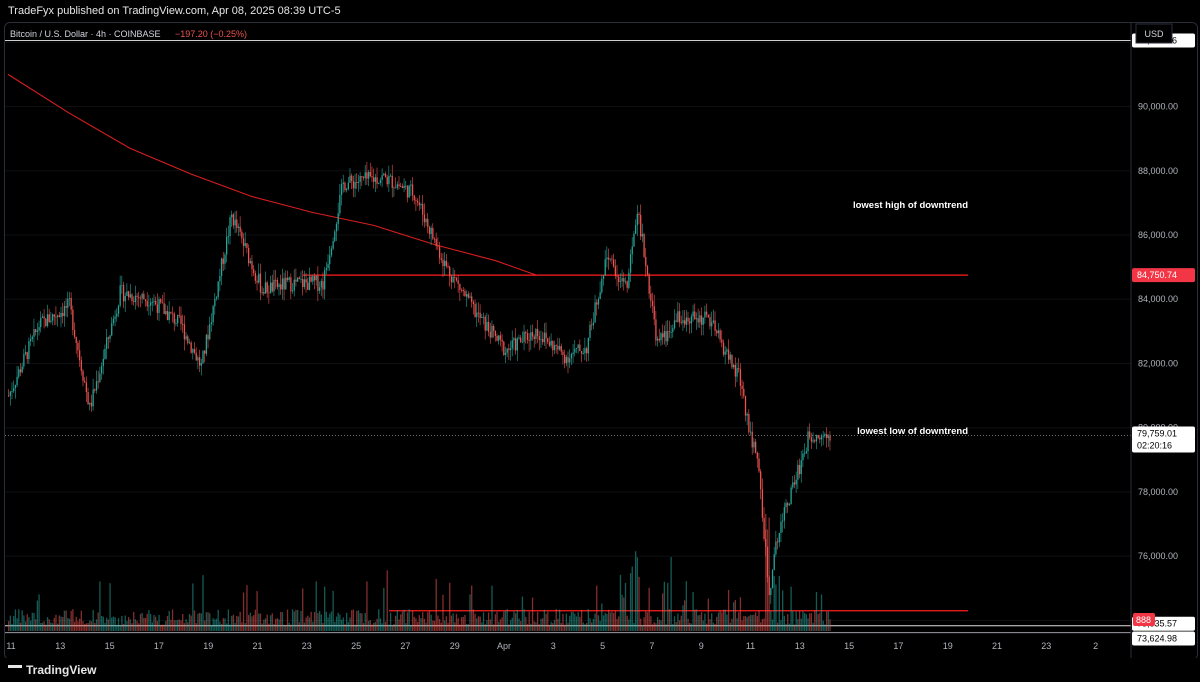 Image resolution: width=1200 pixels, height=682 pixels. What do you see at coordinates (1154, 33) in the screenshot?
I see `currency-box` at bounding box center [1154, 33].